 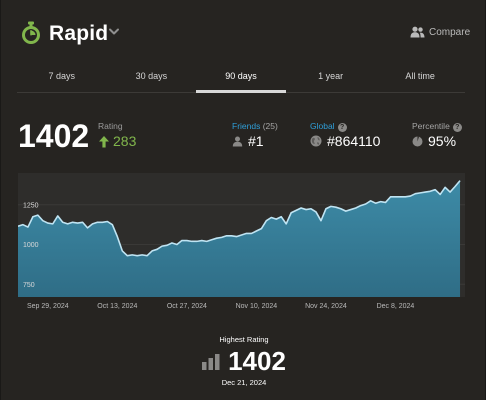 I want to click on friends-count: (25), so click(x=270, y=126).